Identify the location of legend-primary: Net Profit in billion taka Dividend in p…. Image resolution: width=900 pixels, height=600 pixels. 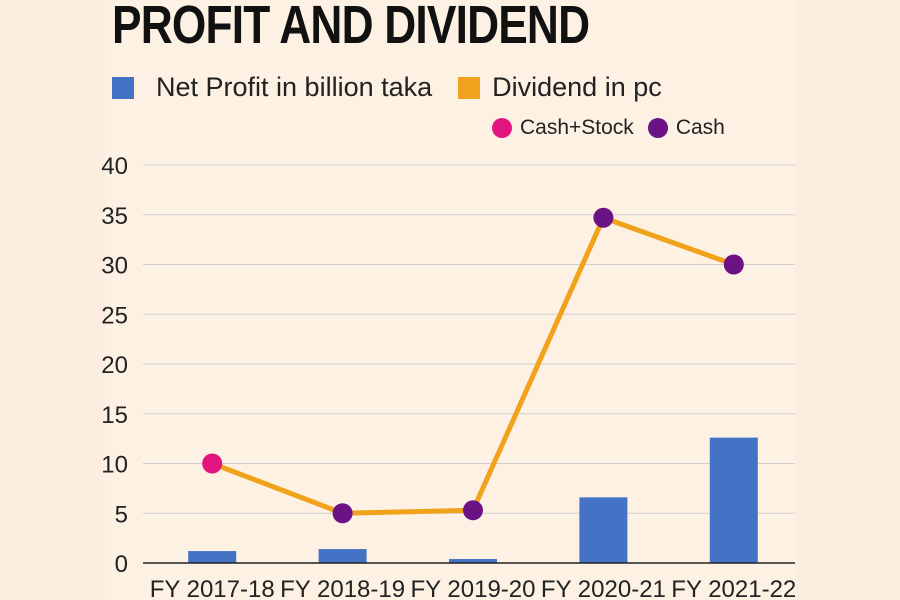
(387, 87).